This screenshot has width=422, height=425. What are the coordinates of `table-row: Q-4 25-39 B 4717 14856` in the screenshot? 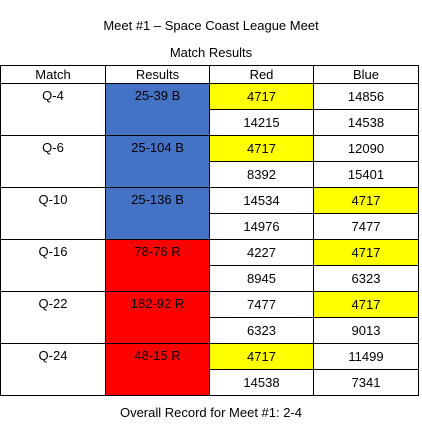 It's located at (209, 109).